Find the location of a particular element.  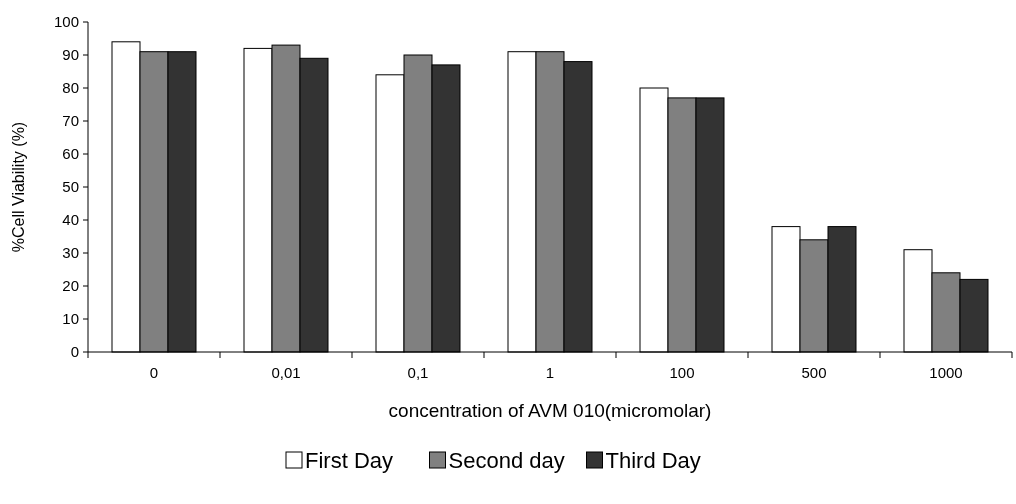

x-tick-label: 100 is located at coordinates (682, 372).